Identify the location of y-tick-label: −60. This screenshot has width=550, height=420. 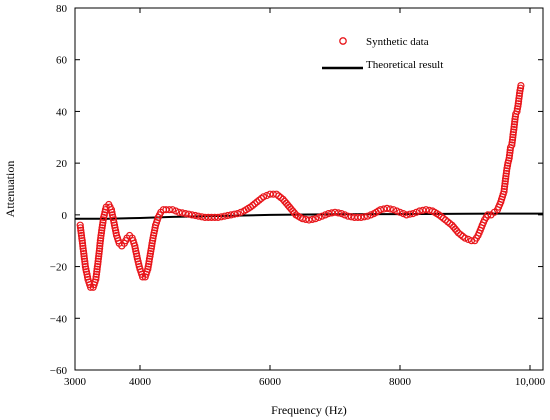
(59, 371).